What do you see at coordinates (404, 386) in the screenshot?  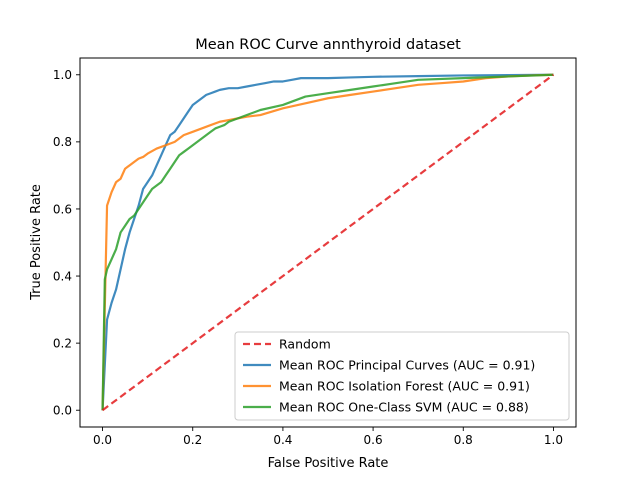 I see `legend-label: Mean ROC Isolation Forest (AUC = 0.91)` at bounding box center [404, 386].